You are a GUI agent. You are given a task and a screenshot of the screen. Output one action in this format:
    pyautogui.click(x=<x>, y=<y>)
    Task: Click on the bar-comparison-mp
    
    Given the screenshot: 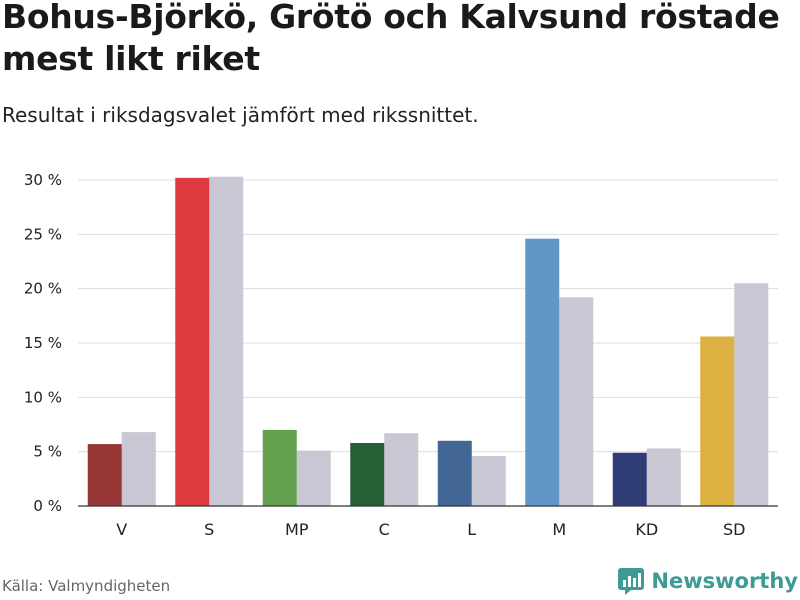 What is the action you would take?
    pyautogui.click(x=313, y=478)
    